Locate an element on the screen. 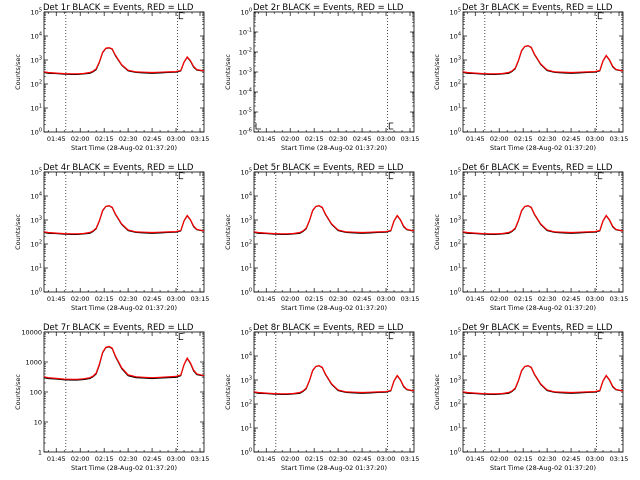 The height and width of the screenshot is (480, 640). y-tick-label: 10⁻³ is located at coordinates (245, 72).